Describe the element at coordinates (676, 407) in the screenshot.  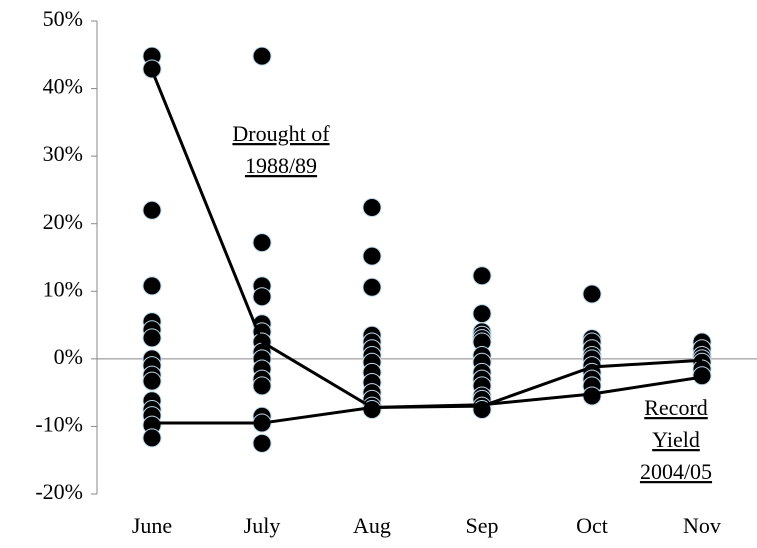
I see `annotation: Record` at that location.